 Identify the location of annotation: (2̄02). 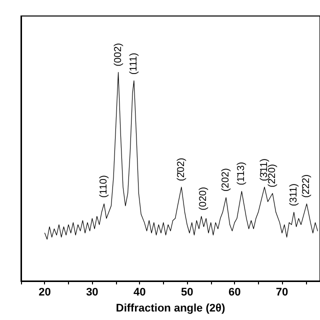
(181, 170).